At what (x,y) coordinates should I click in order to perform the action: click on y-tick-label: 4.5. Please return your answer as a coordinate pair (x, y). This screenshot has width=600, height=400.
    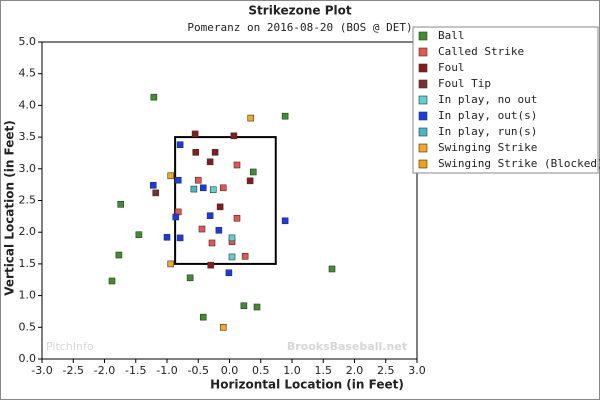
    Looking at the image, I should click on (28, 73).